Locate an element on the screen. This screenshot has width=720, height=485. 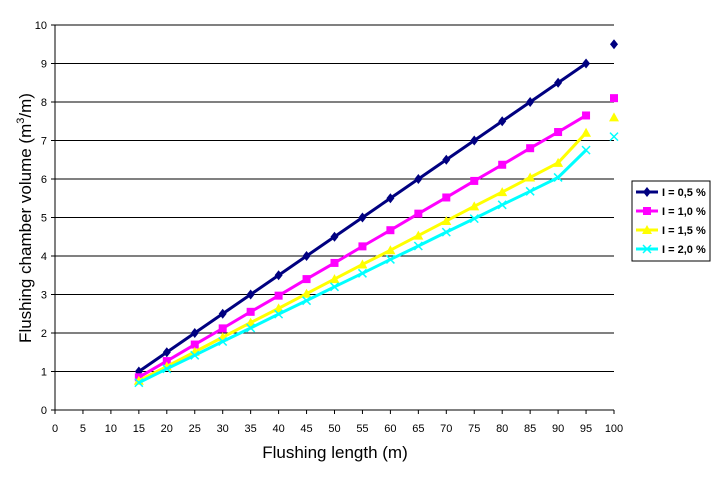
x-tick-label: 30 is located at coordinates (223, 429).